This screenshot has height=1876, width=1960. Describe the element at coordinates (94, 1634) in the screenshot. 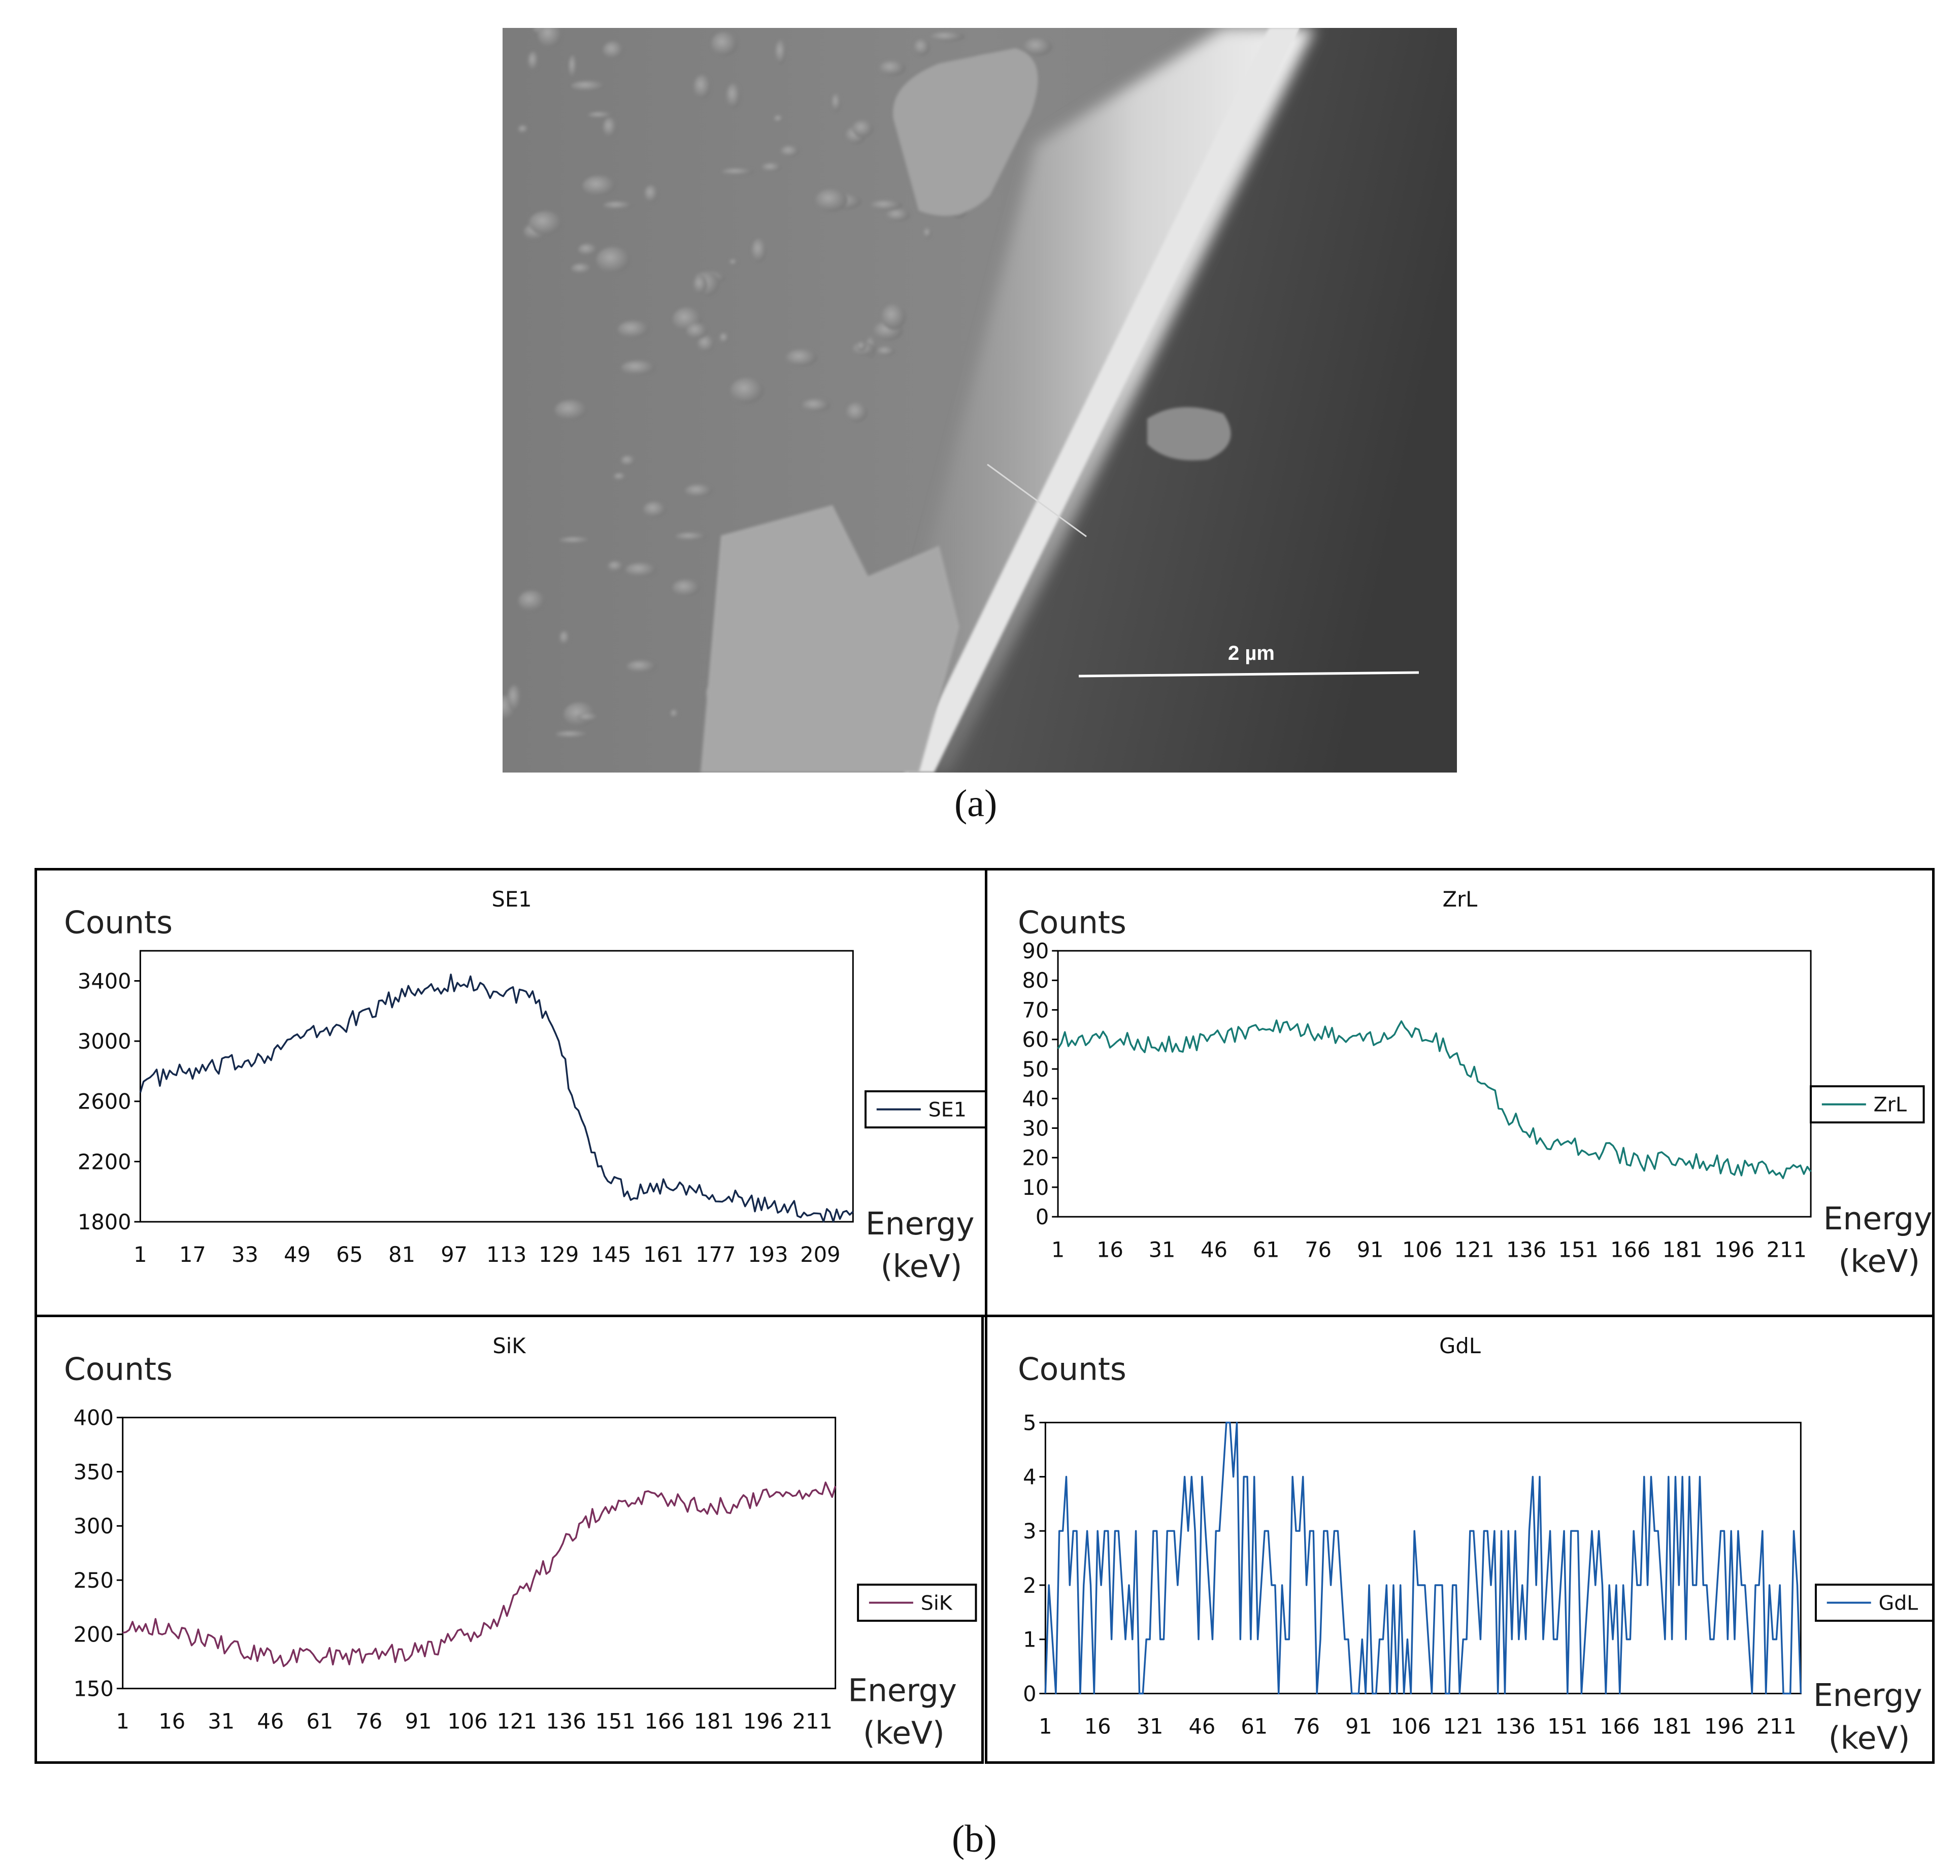

I see `chart-sik-ytick-label: 200` at that location.